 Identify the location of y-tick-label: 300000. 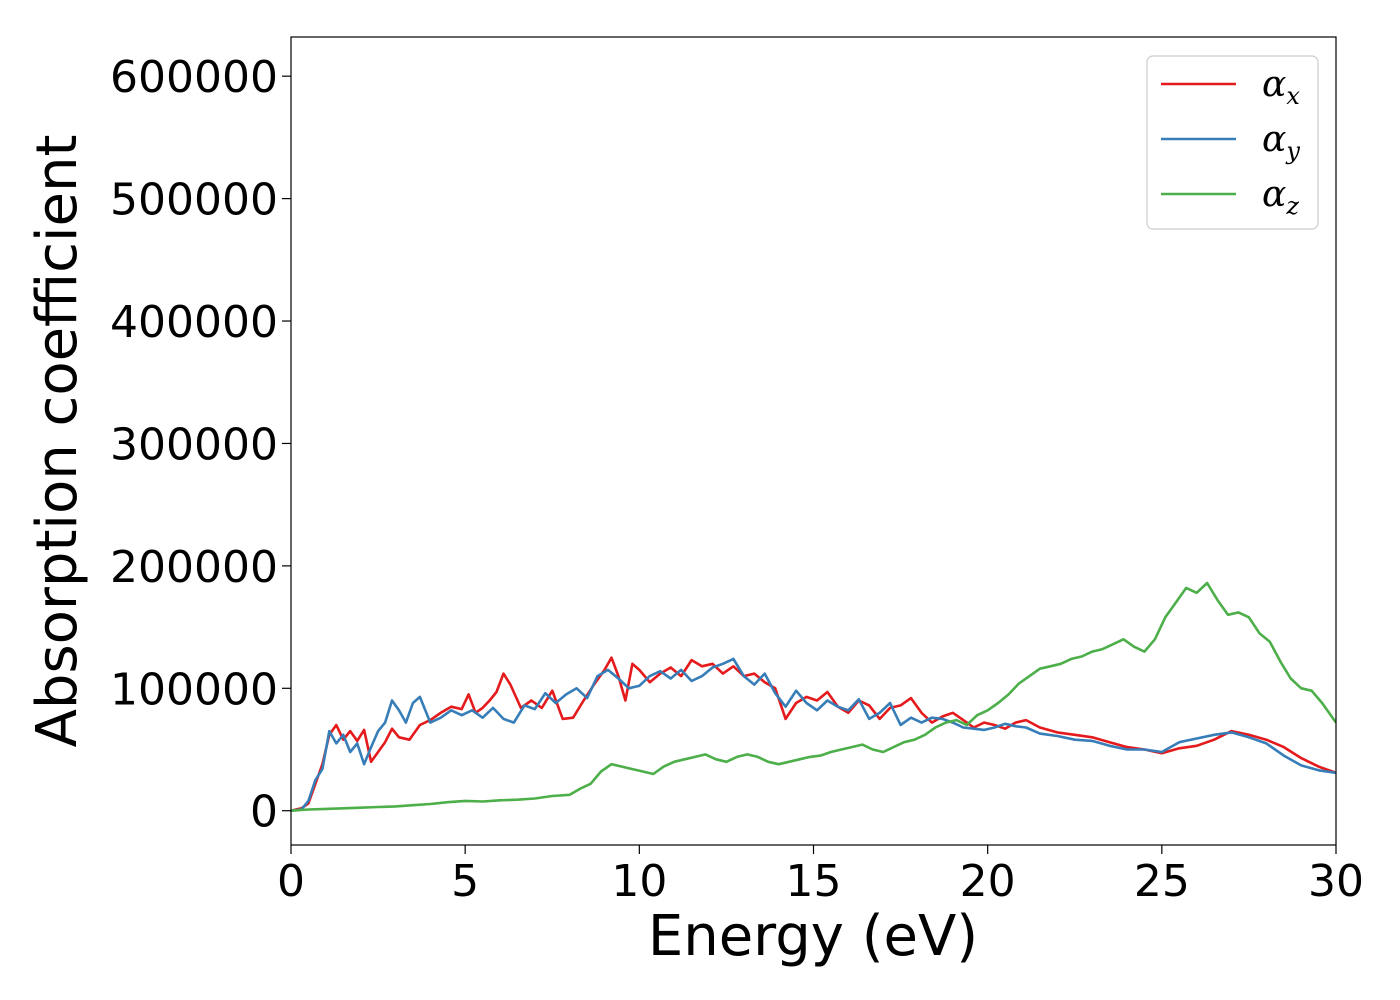
(194, 444).